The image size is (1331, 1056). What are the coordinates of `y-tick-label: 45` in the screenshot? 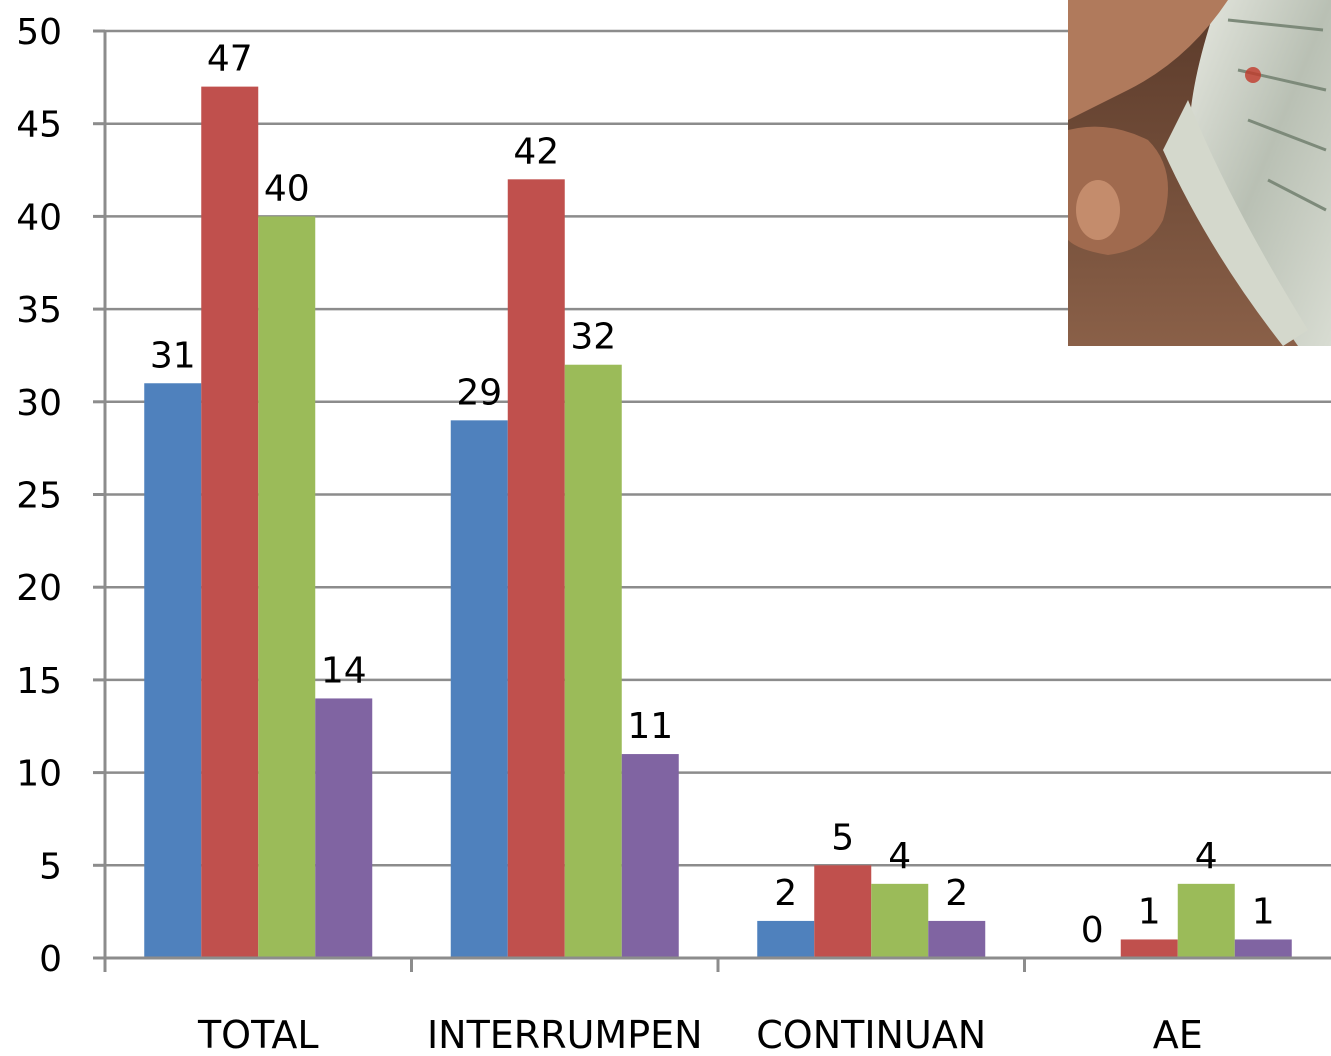 It's located at (39, 125).